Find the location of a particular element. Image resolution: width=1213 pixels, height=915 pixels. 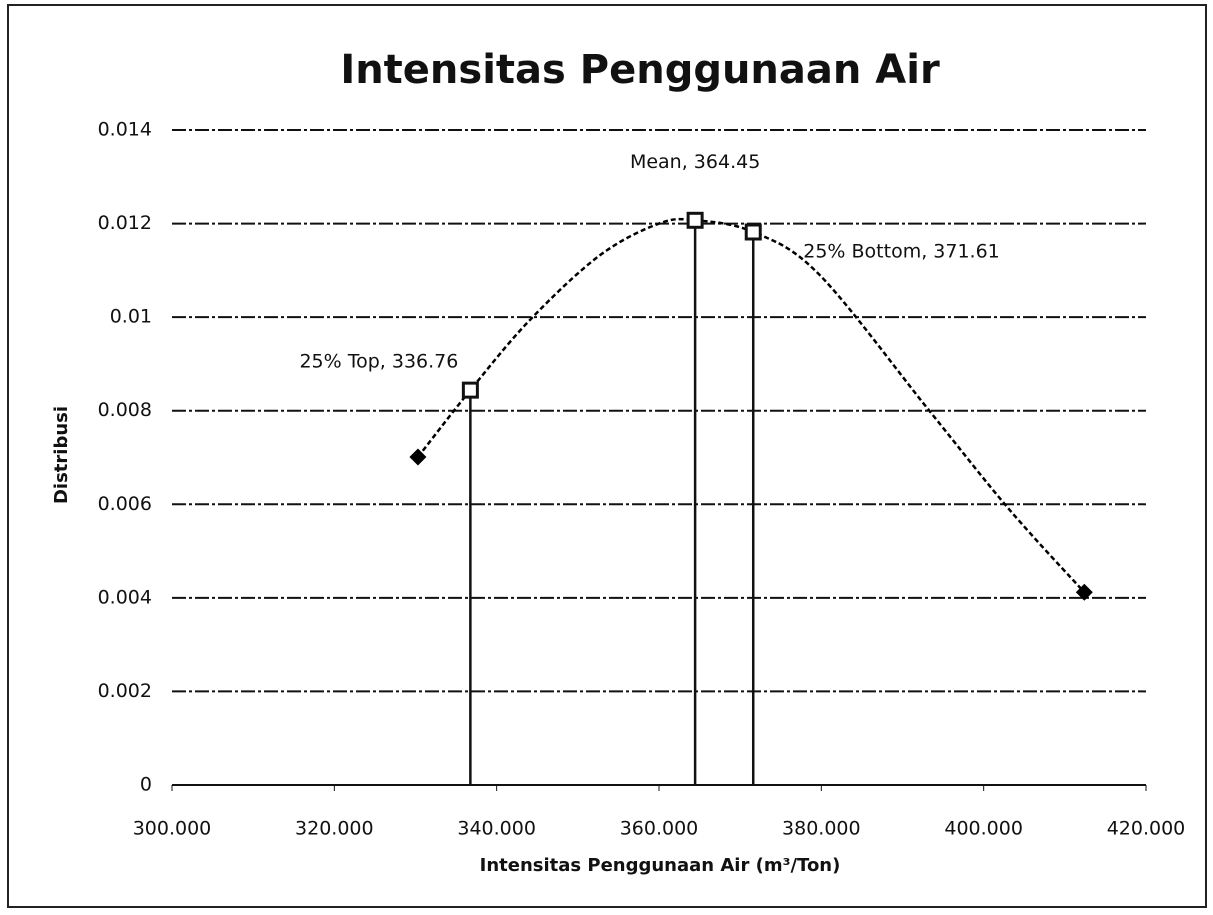

x-tick-label: 420.000 is located at coordinates (1146, 829).